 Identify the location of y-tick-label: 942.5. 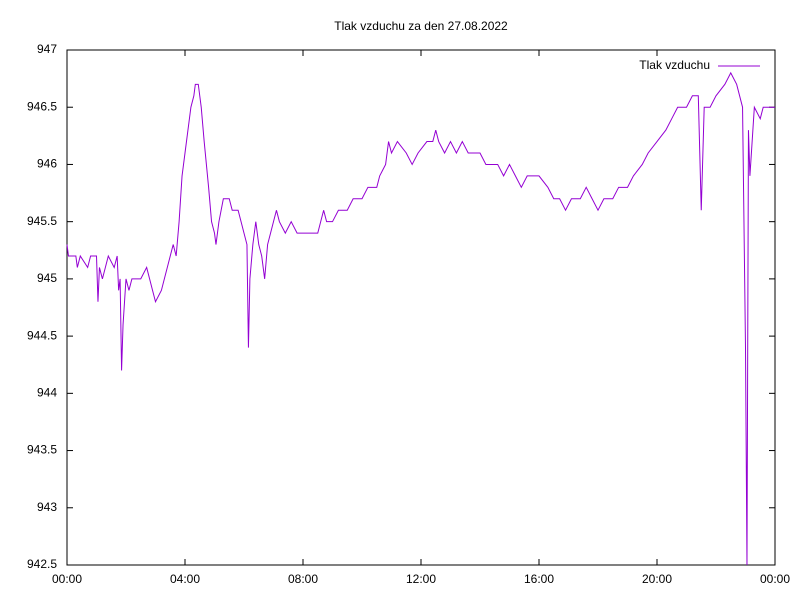
(42, 564).